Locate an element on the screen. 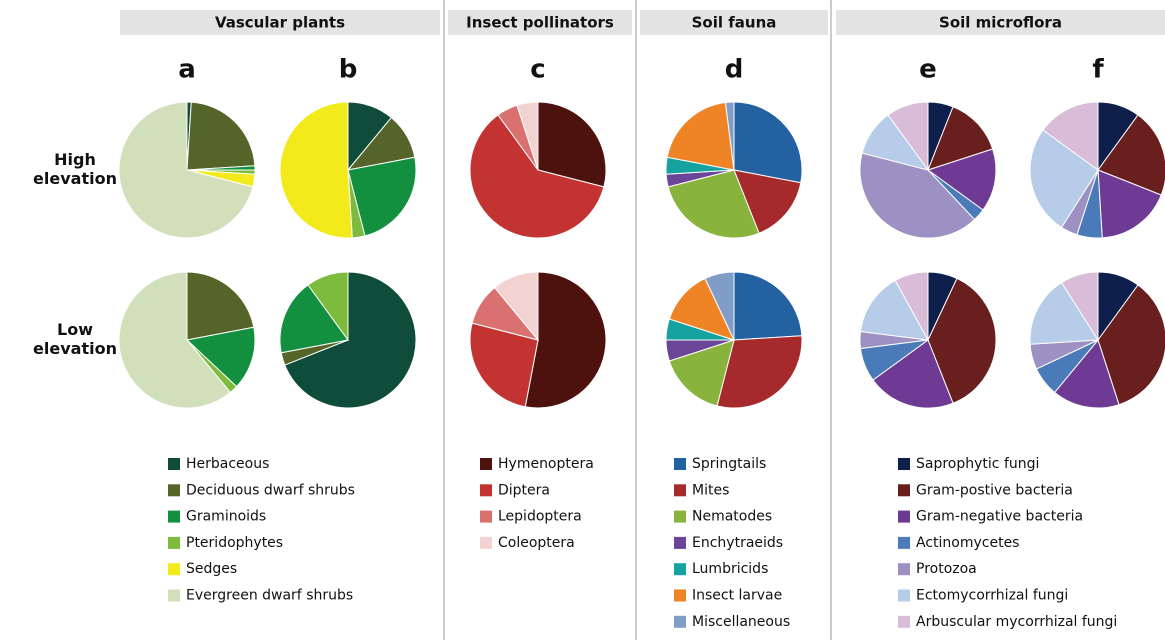 The height and width of the screenshot is (640, 1165). legend-label: Pteridophytes is located at coordinates (234, 543).